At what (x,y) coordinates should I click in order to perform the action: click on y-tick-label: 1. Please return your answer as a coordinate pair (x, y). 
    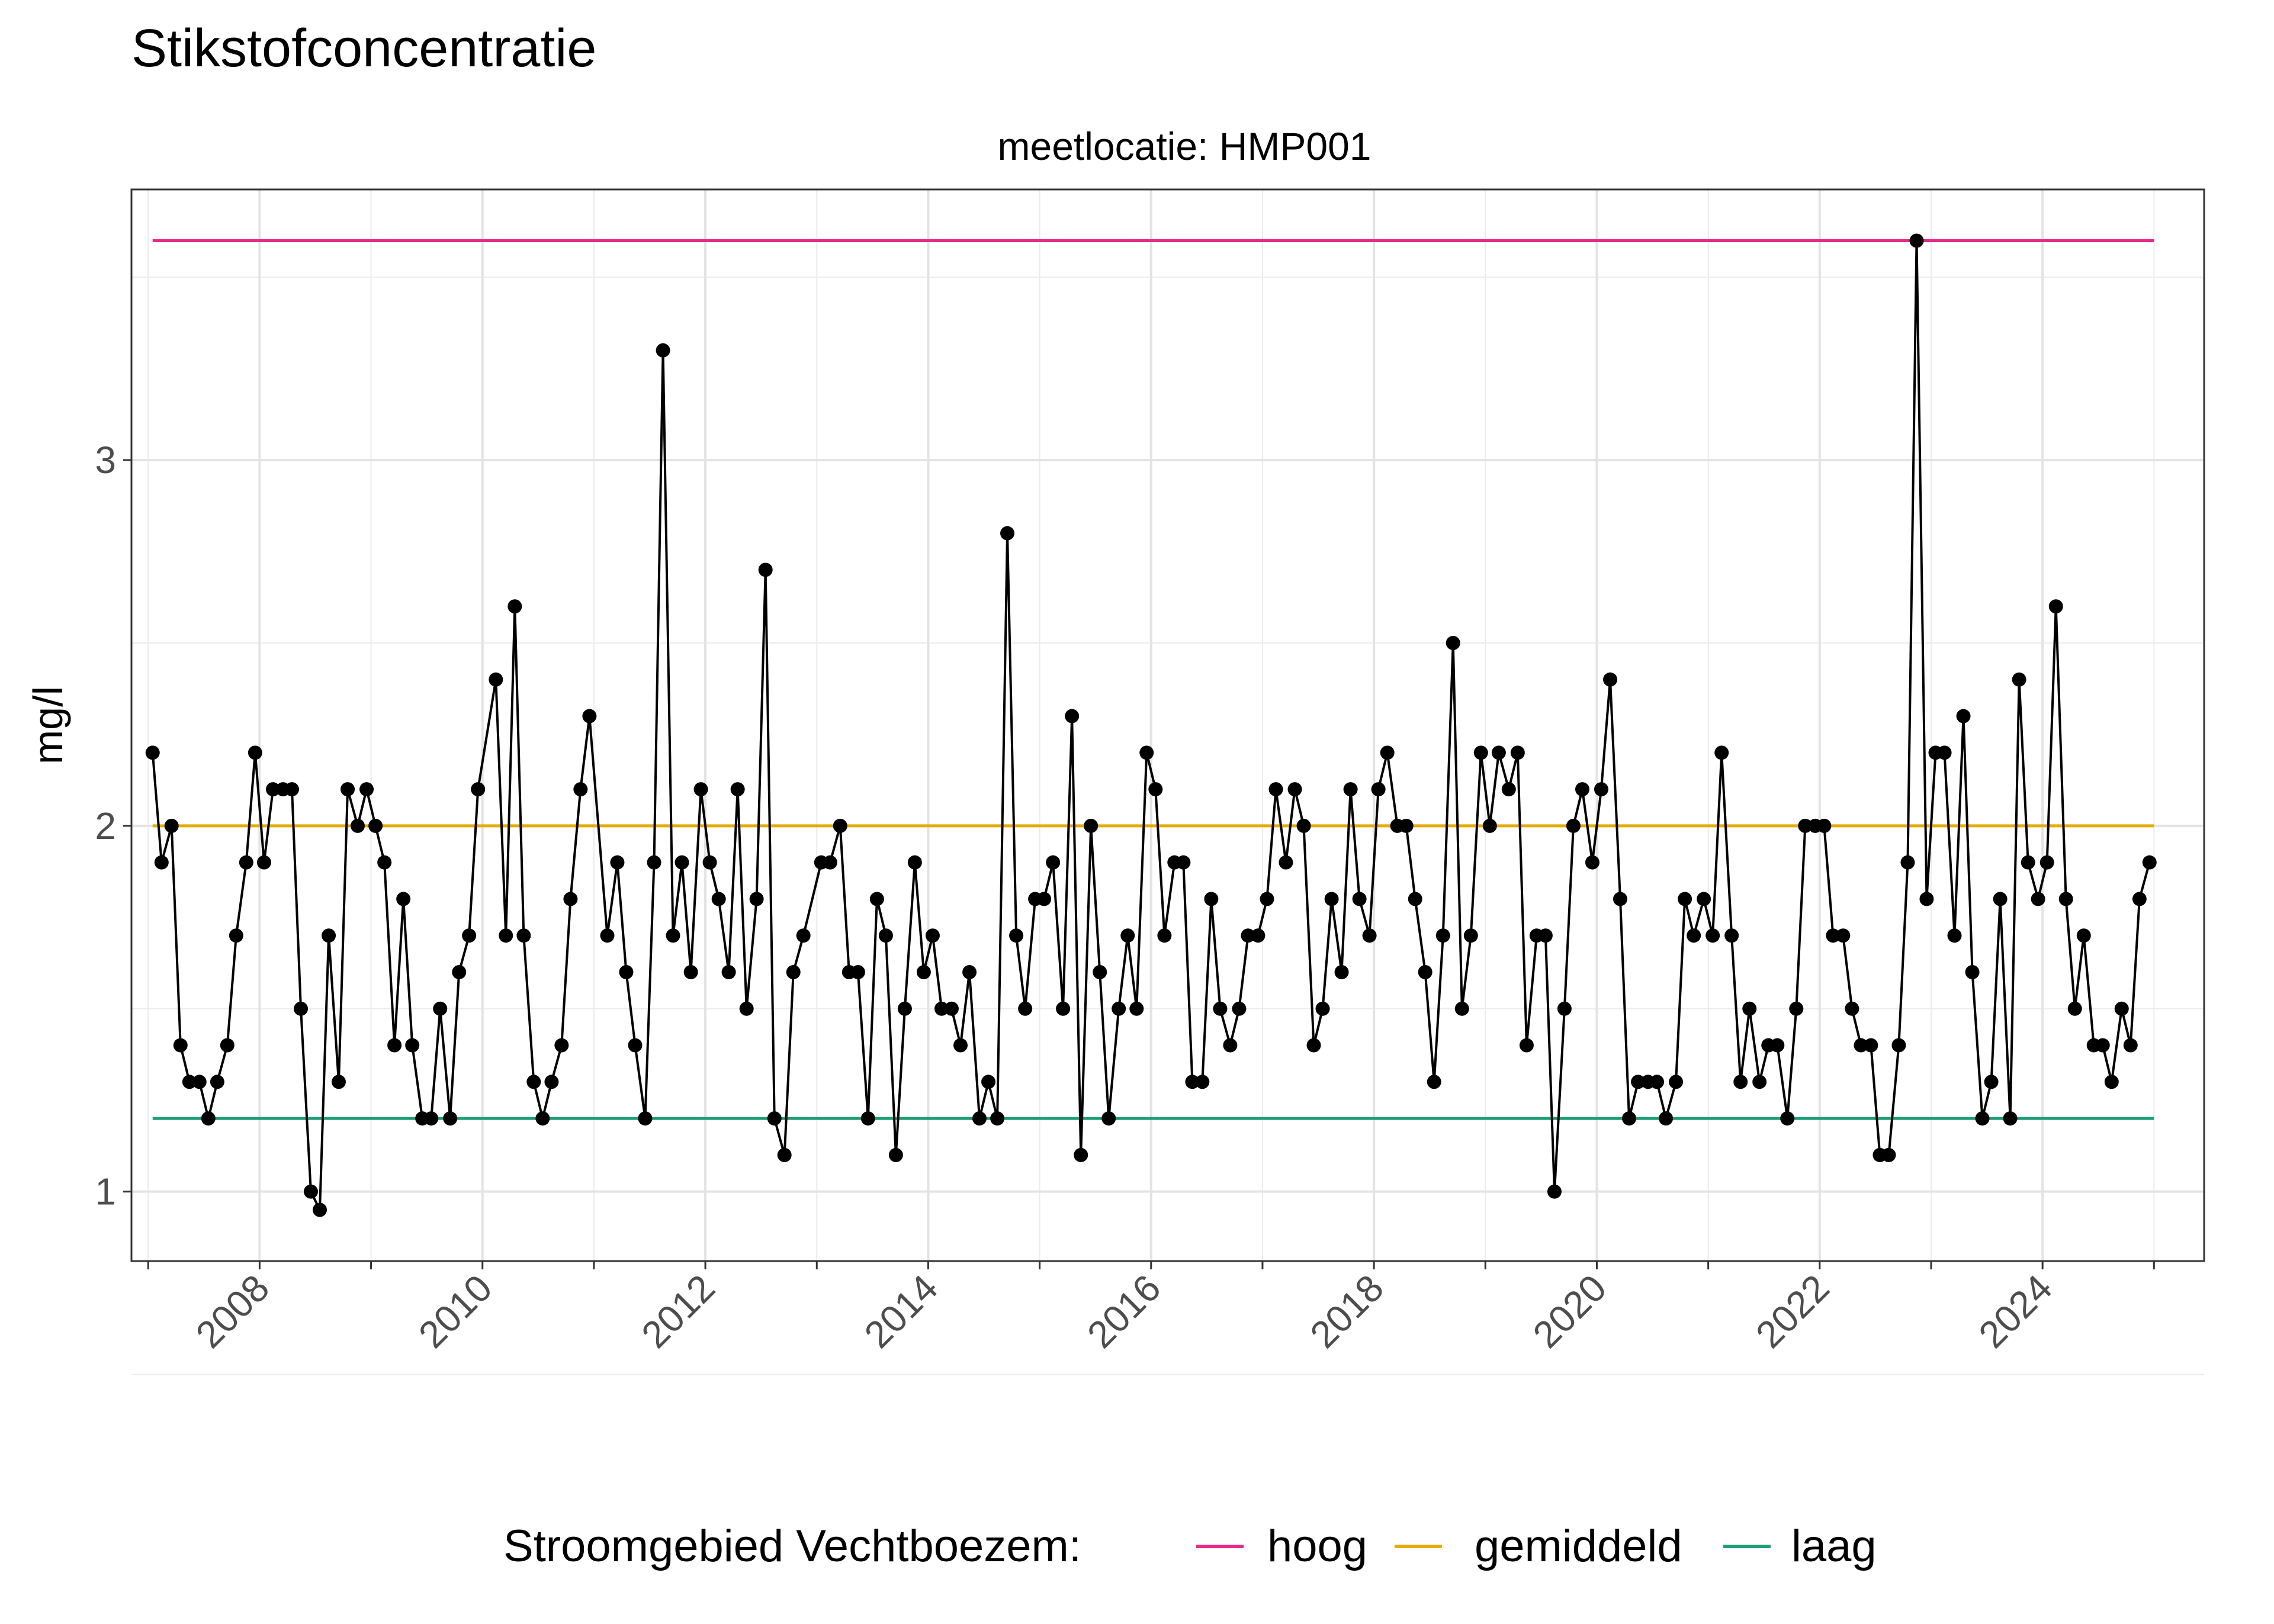
    Looking at the image, I should click on (105, 1191).